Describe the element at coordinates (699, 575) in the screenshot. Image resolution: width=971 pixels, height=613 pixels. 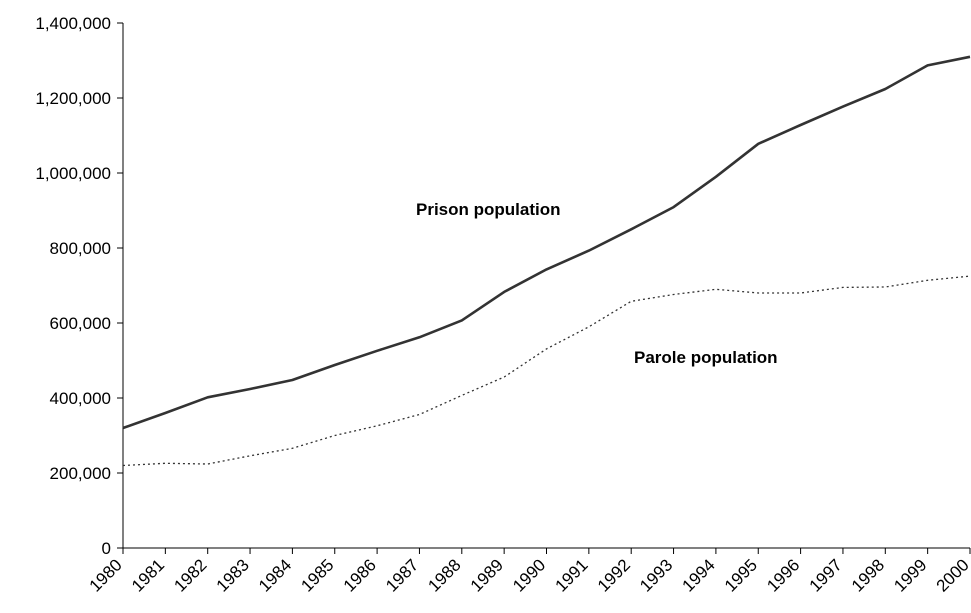
I see `x-tick-label: 1994` at that location.